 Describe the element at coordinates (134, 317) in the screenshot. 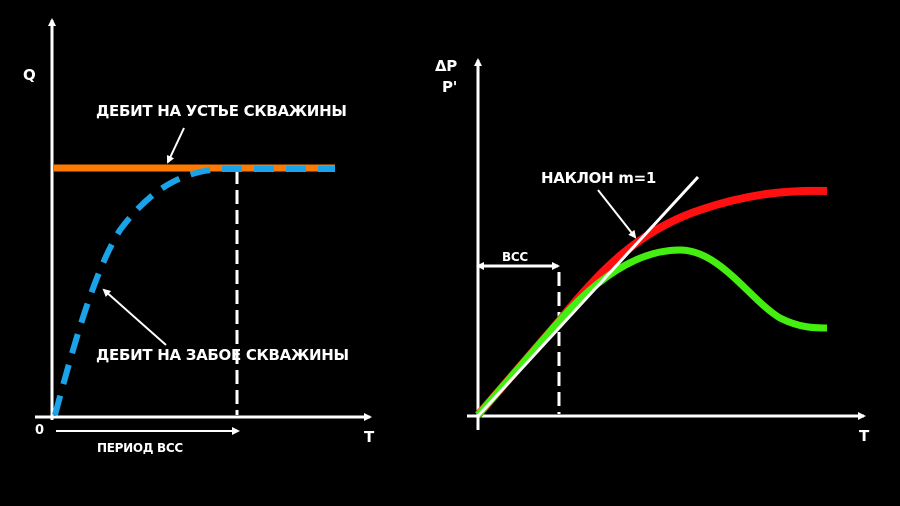

I see `bottomhole-label-arrow` at that location.